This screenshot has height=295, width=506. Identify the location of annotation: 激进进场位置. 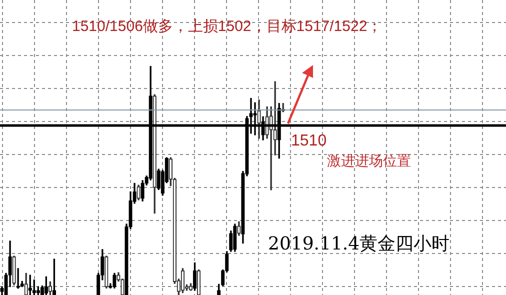
(369, 162).